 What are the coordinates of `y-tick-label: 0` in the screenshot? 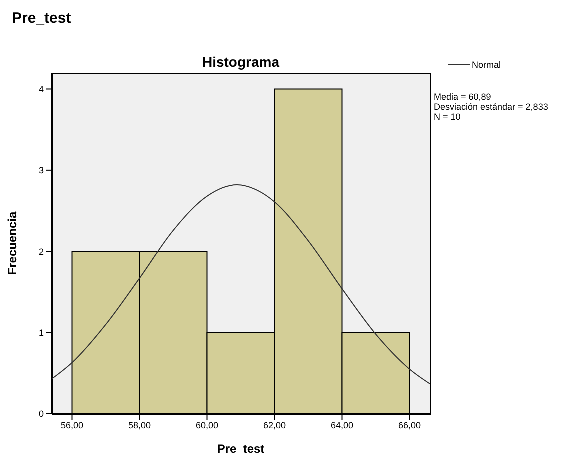 It's located at (41, 414).